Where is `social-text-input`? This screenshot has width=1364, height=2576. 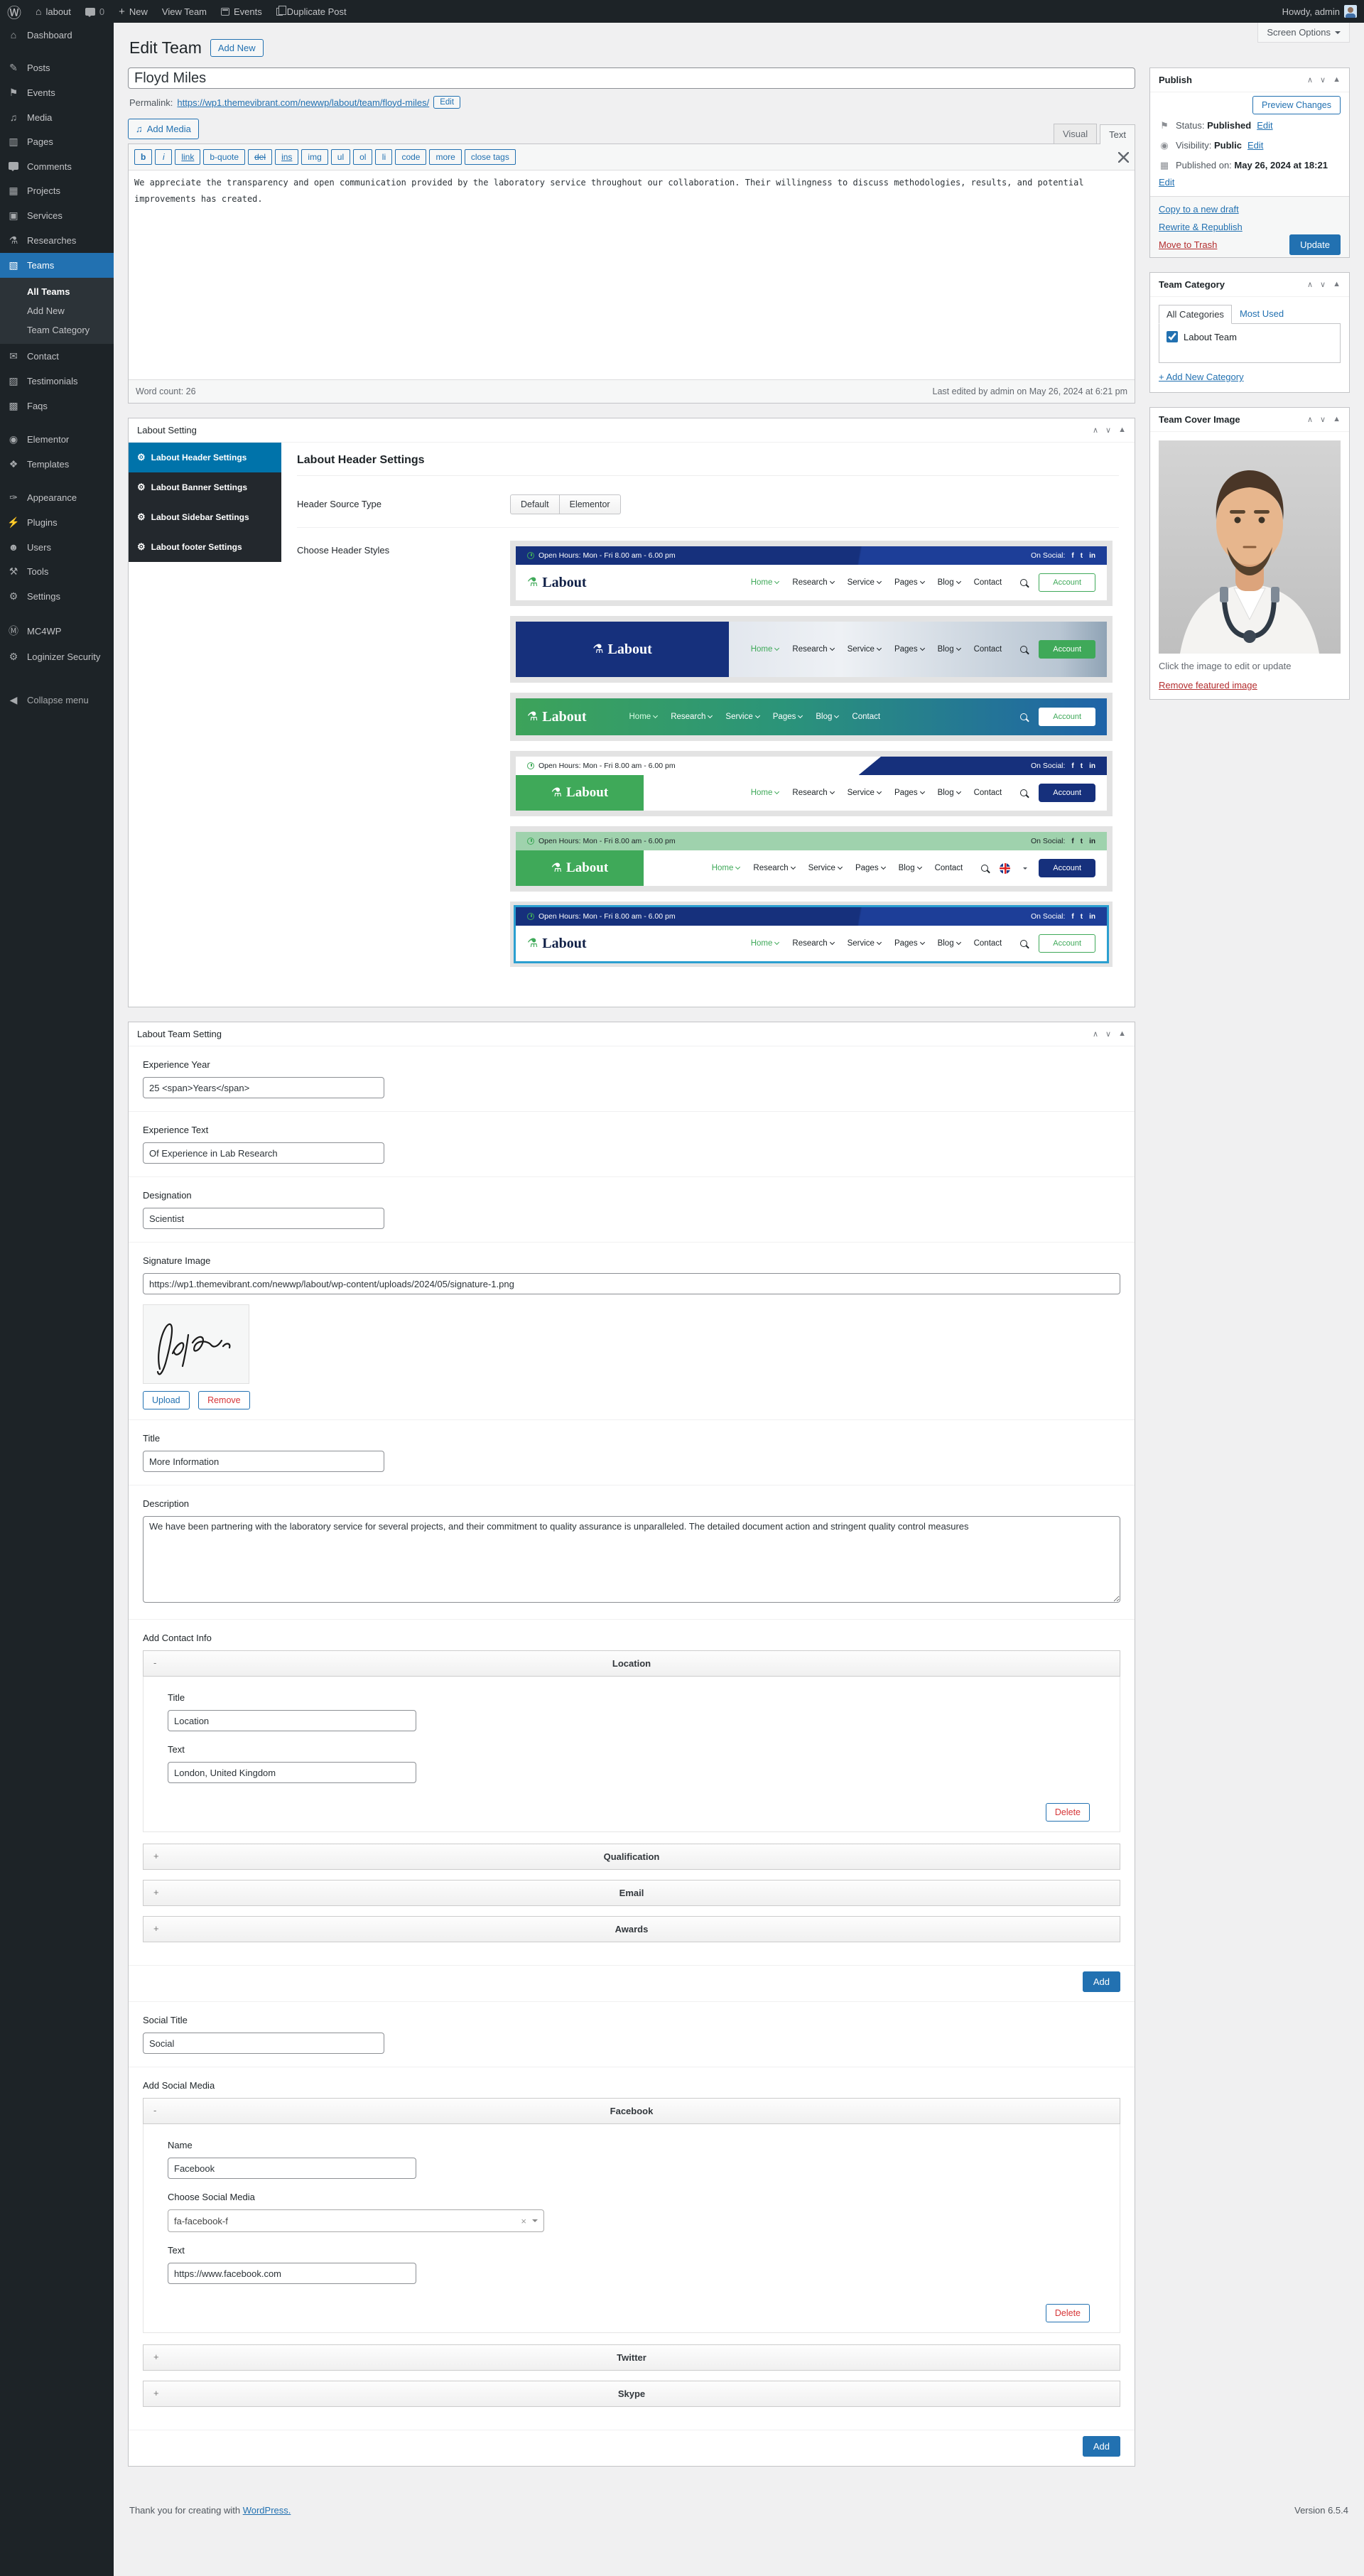
social-text-input is located at coordinates (292, 2273).